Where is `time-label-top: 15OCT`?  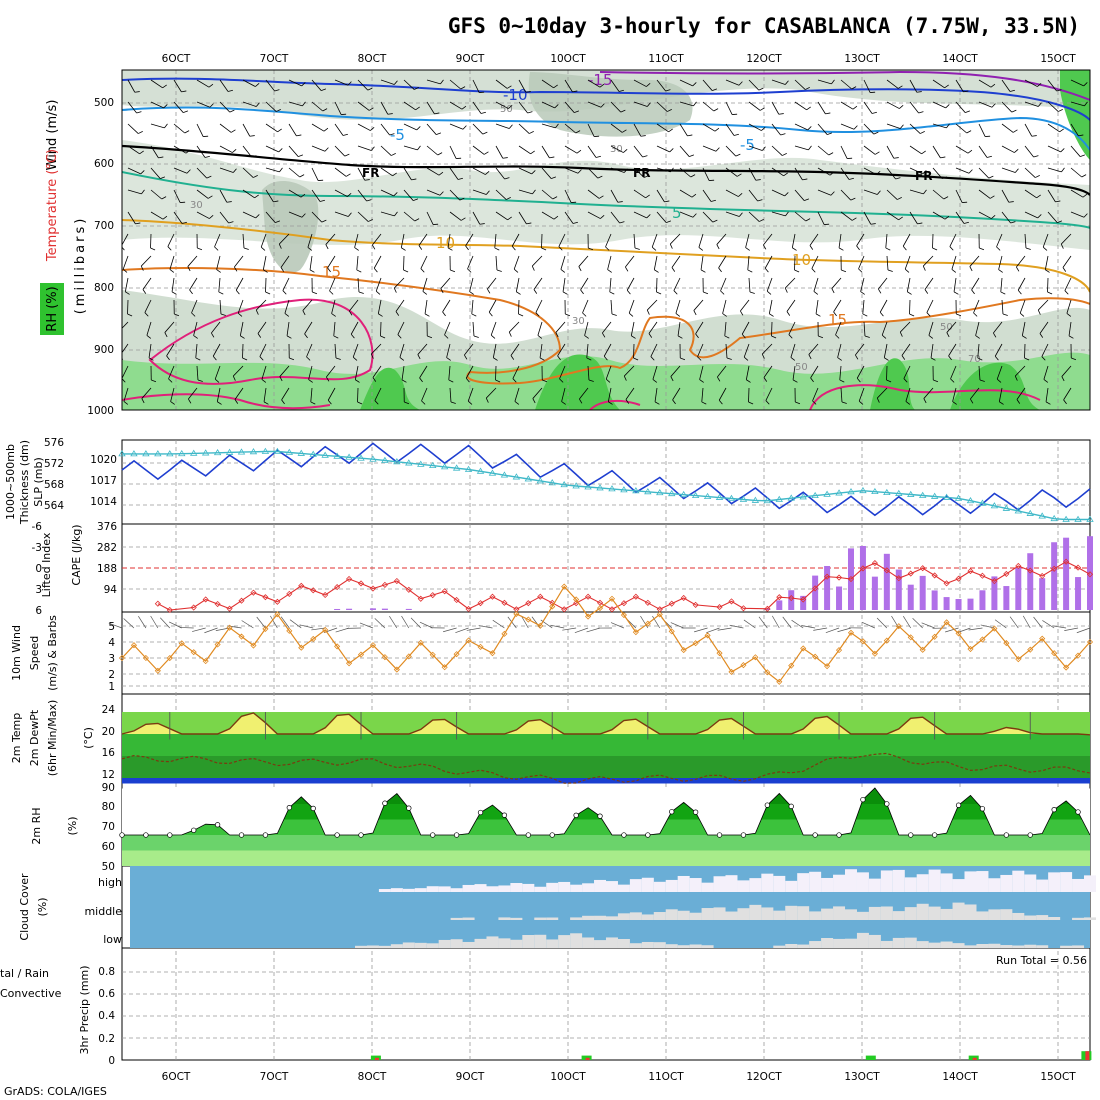
time-label-top: 15OCT is located at coordinates (1058, 59).